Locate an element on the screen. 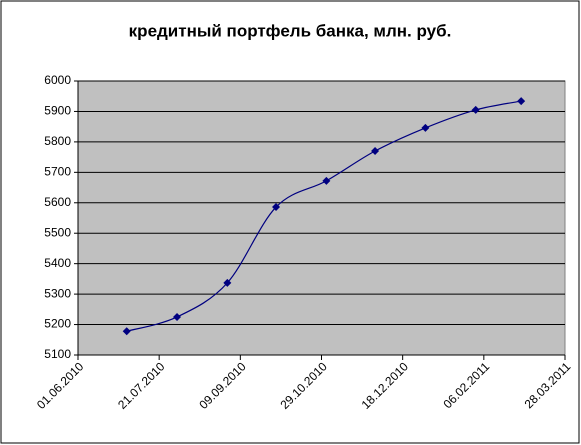 The image size is (581, 445). y-tick-label: 5600 is located at coordinates (57, 202).